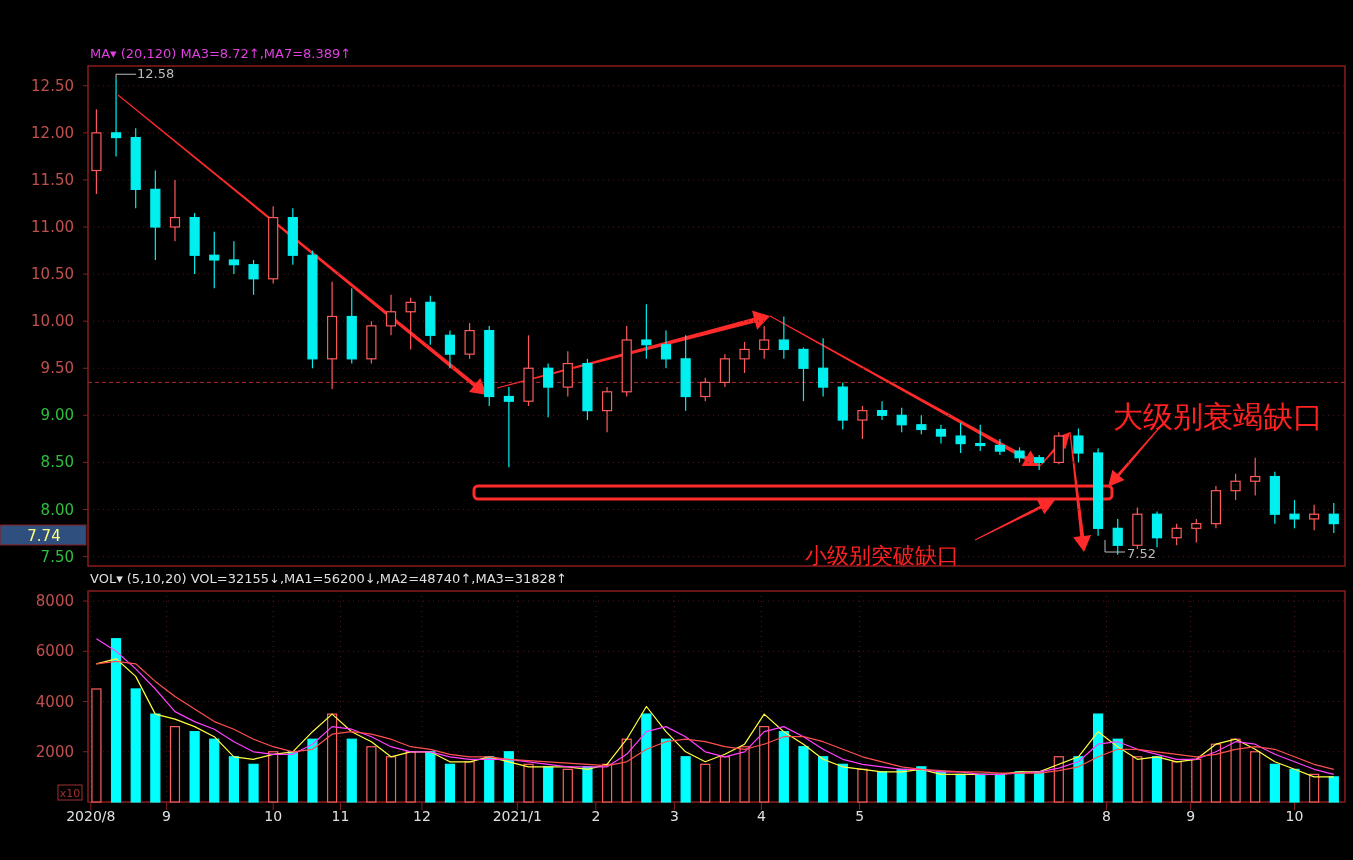 This screenshot has height=860, width=1353. I want to click on annotation: 12.58, so click(156, 74).